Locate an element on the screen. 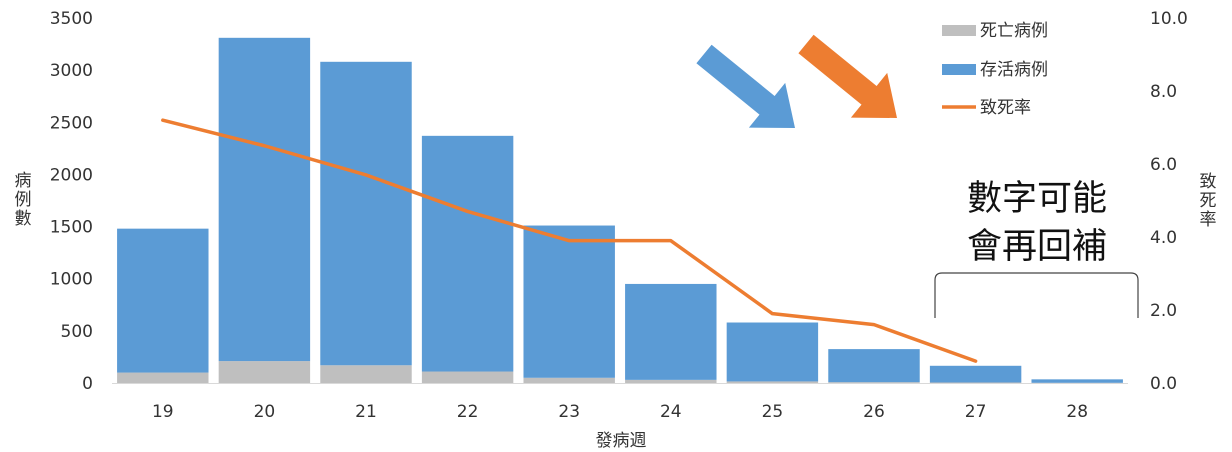 This screenshot has height=452, width=1232. y-tick-label: 1000 is located at coordinates (71, 280).